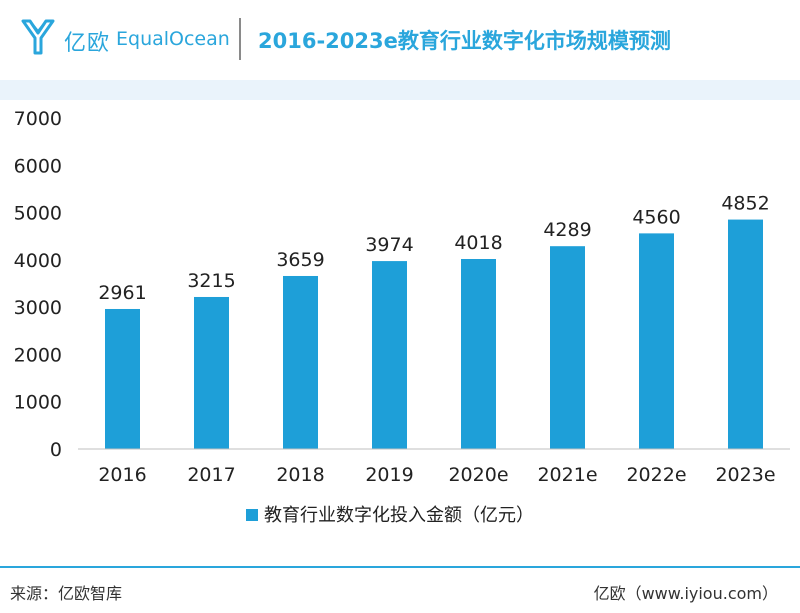 The height and width of the screenshot is (613, 800). Describe the element at coordinates (122, 378) in the screenshot. I see `bar-2016` at that location.